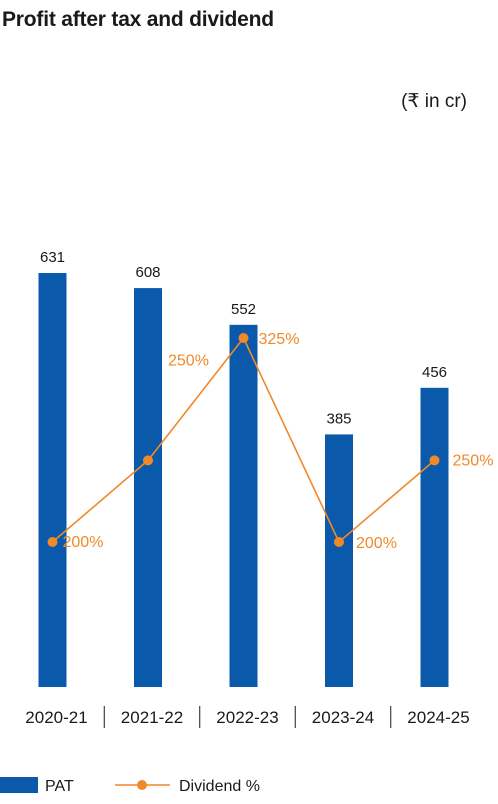 Image resolution: width=498 pixels, height=804 pixels. I want to click on category-label: 2021-22, so click(152, 717).